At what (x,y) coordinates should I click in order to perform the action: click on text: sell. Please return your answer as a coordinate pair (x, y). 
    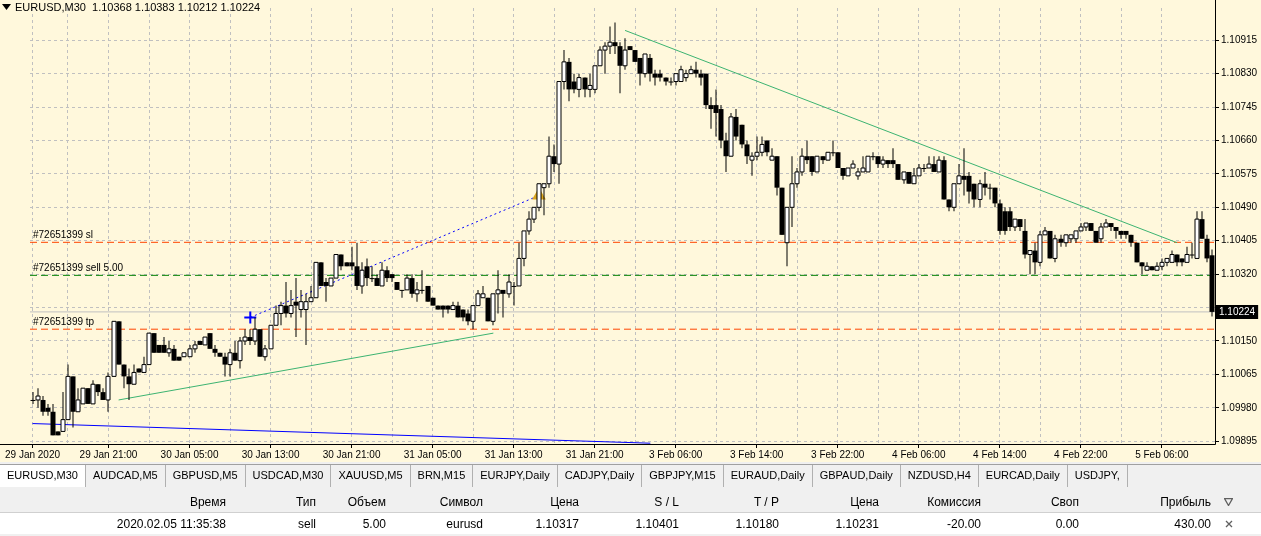
    Looking at the image, I should click on (307, 523).